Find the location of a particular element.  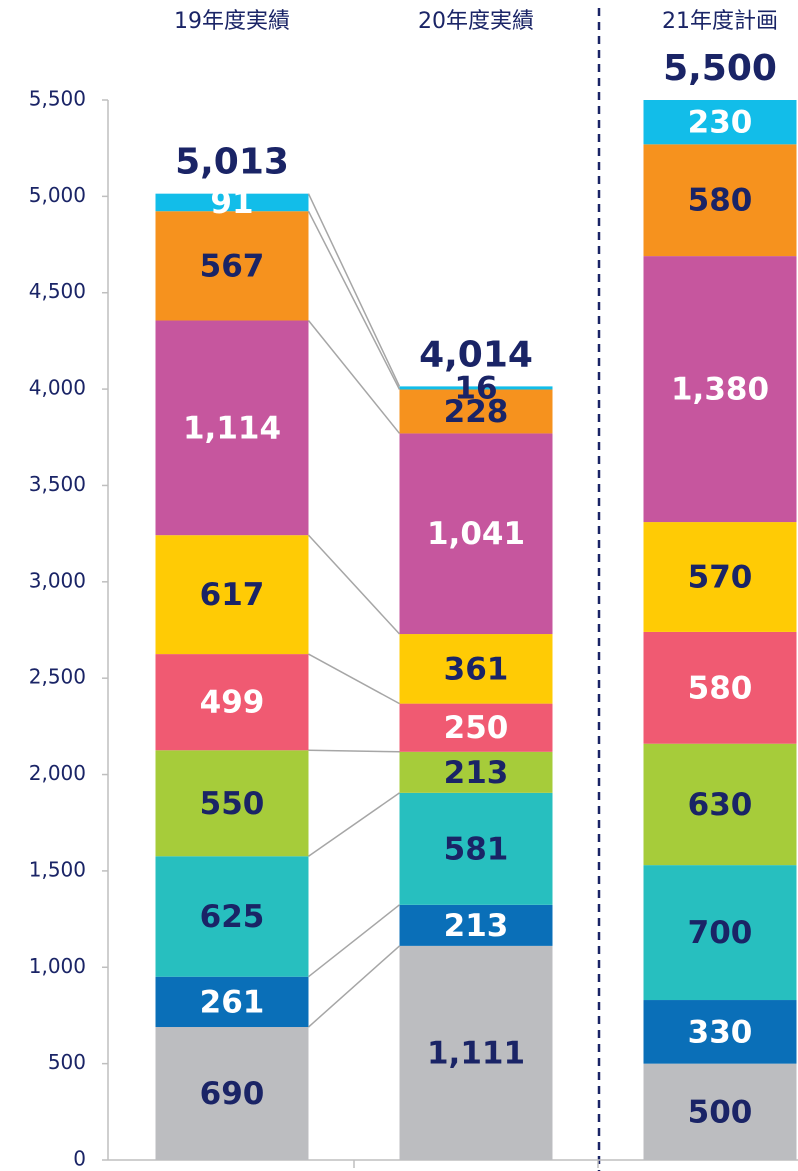

y-tick-label: 3,000 is located at coordinates (57, 580).